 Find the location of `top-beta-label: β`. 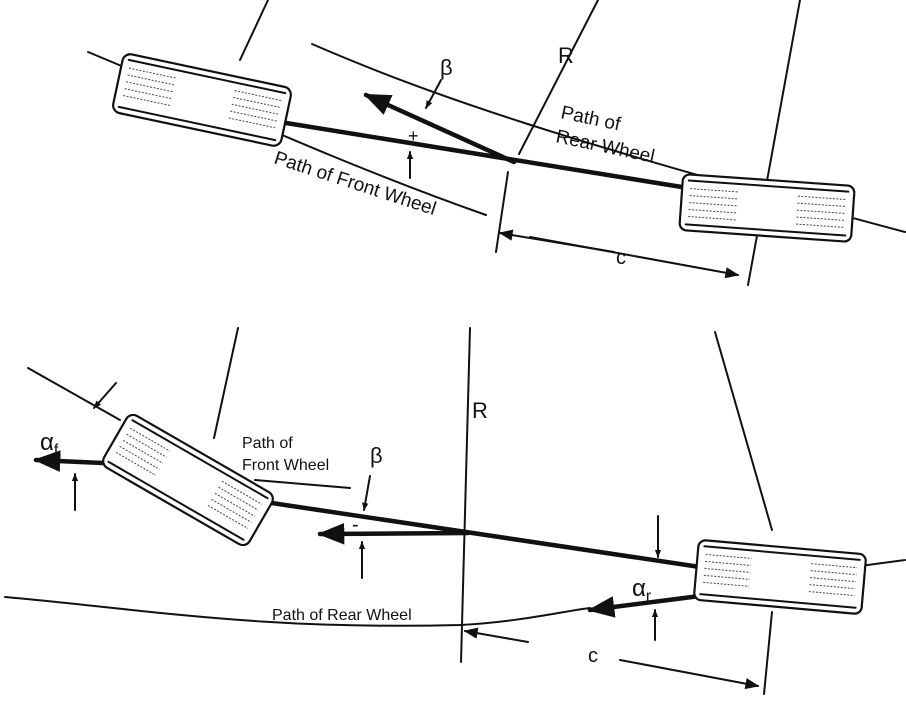

top-beta-label: β is located at coordinates (446, 67).